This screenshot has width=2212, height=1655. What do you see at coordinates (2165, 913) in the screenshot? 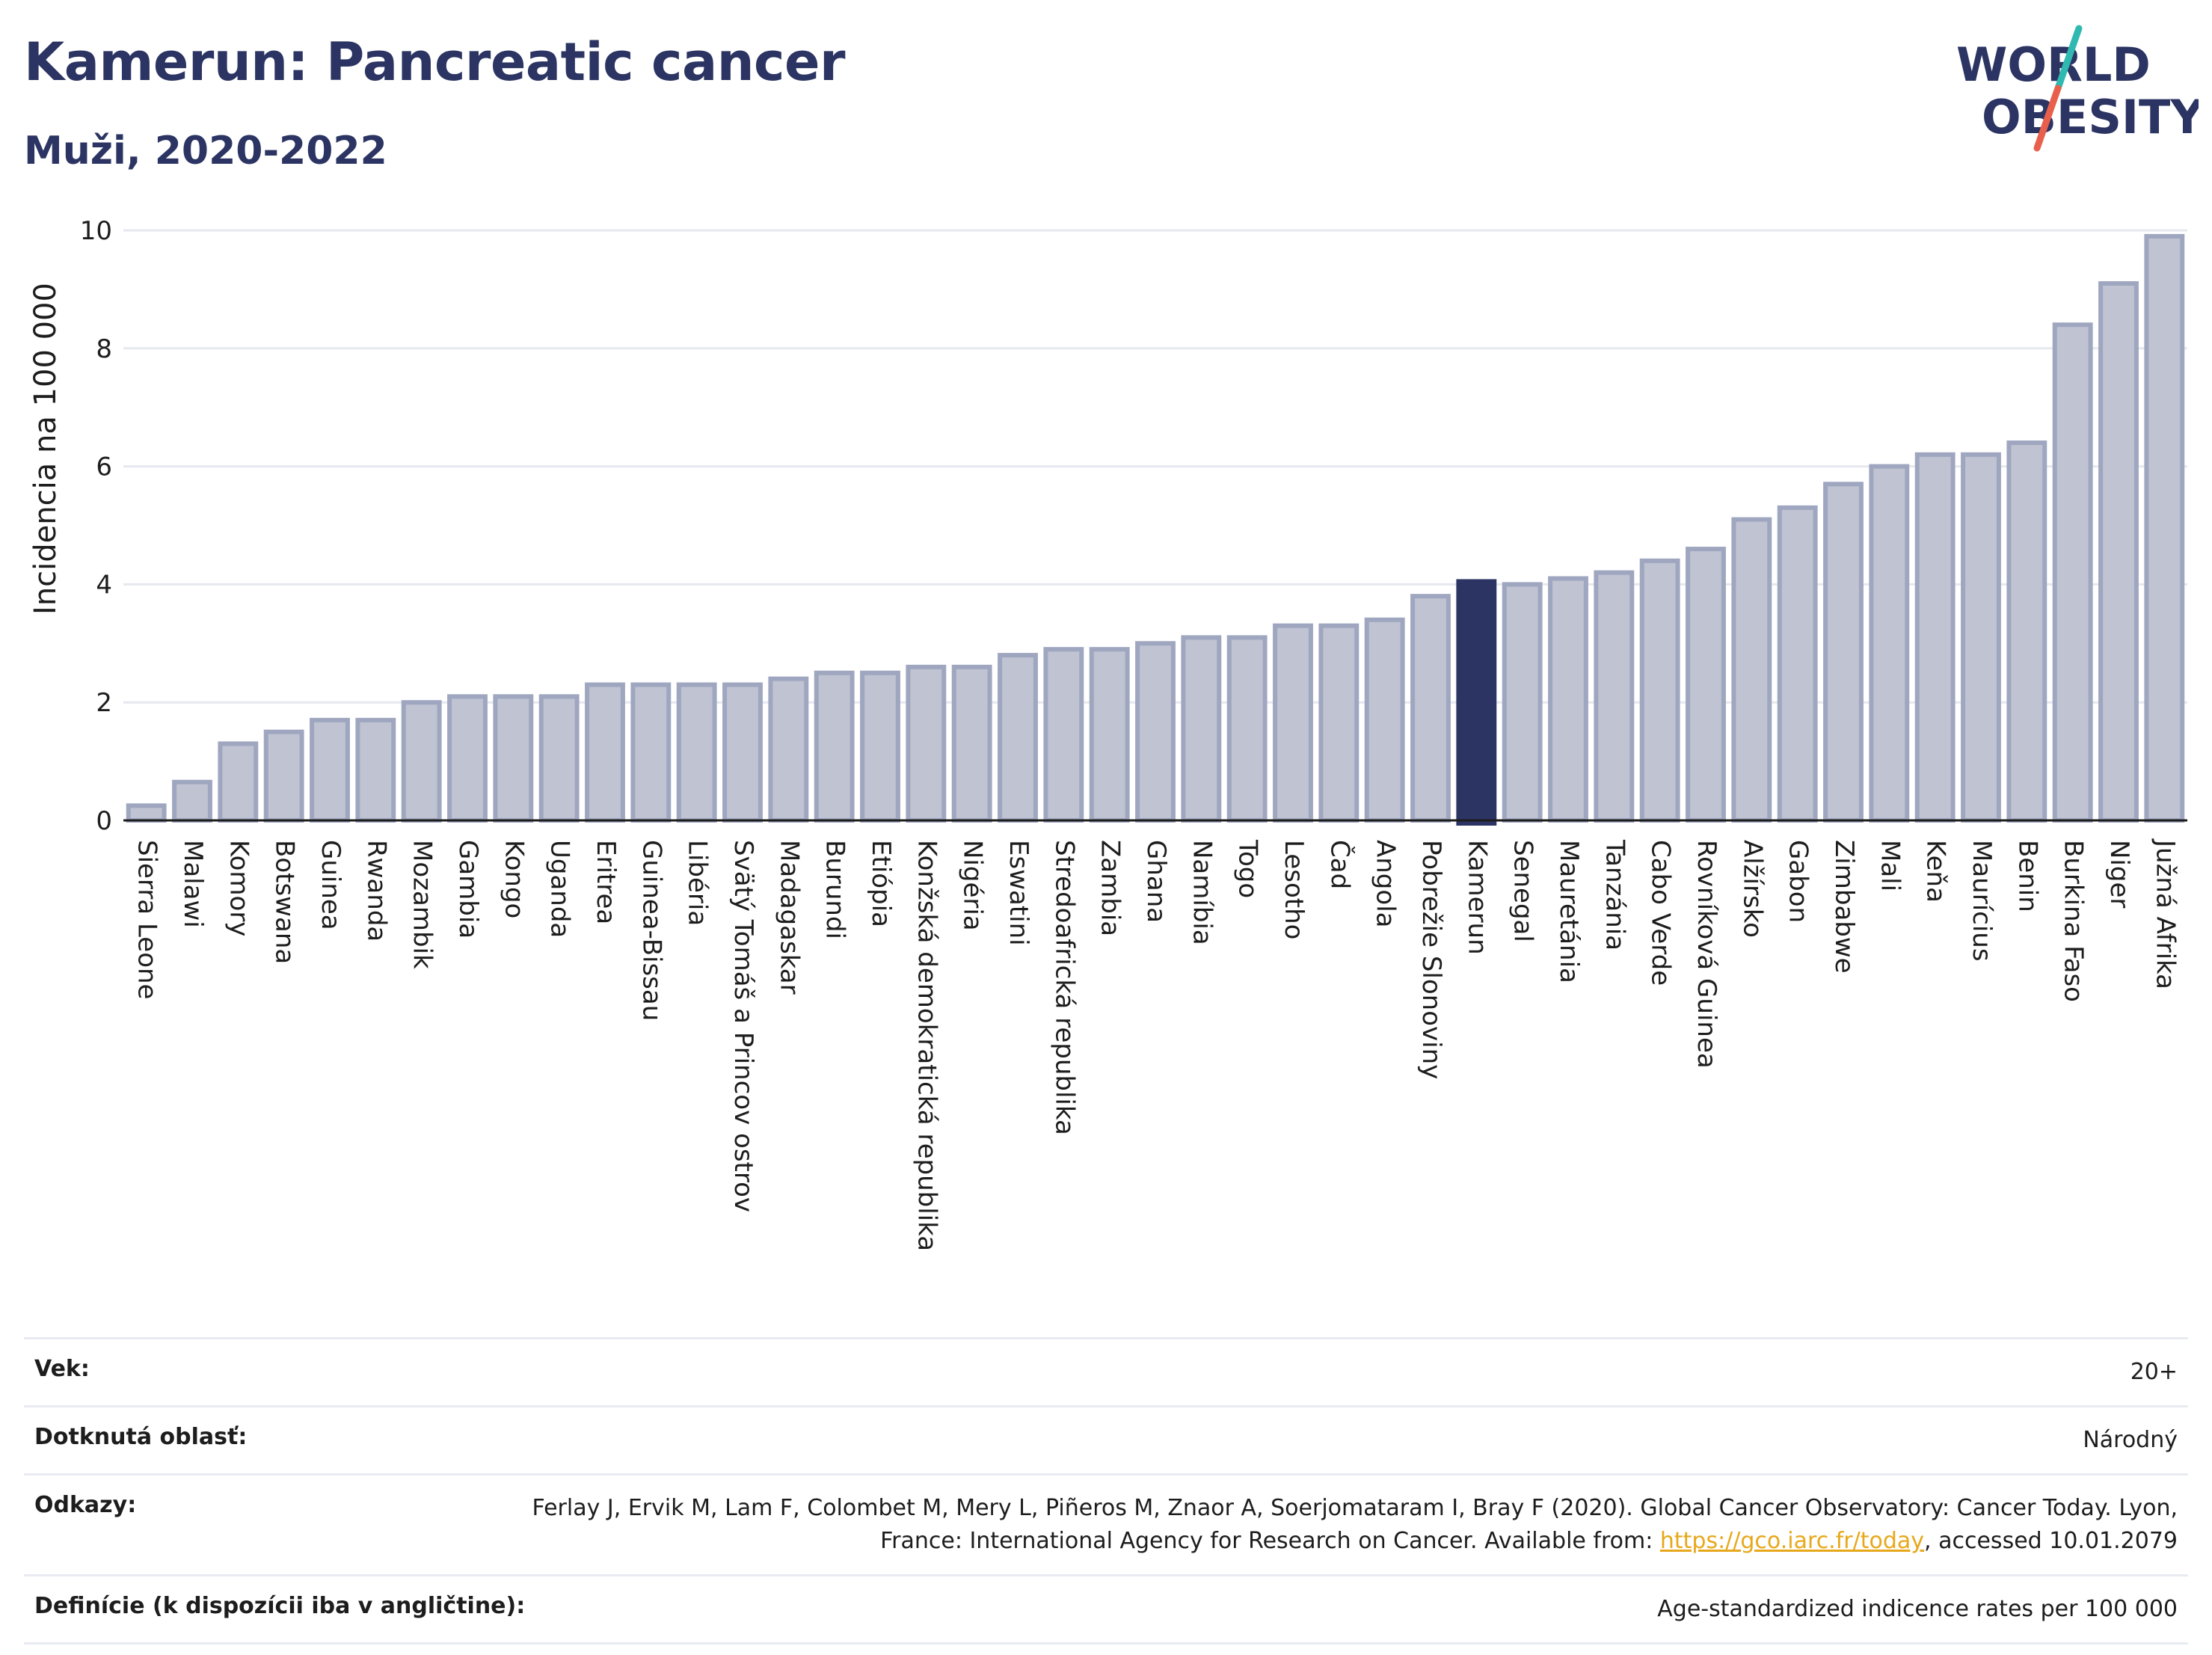
I see `x-tick-label: Južná Afrika` at bounding box center [2165, 913].